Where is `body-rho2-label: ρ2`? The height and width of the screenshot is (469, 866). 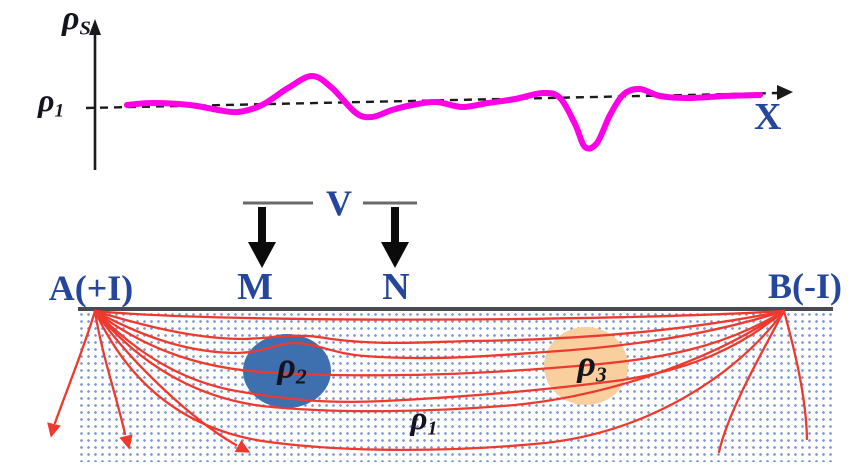
body-rho2-label: ρ2 is located at coordinates (292, 367).